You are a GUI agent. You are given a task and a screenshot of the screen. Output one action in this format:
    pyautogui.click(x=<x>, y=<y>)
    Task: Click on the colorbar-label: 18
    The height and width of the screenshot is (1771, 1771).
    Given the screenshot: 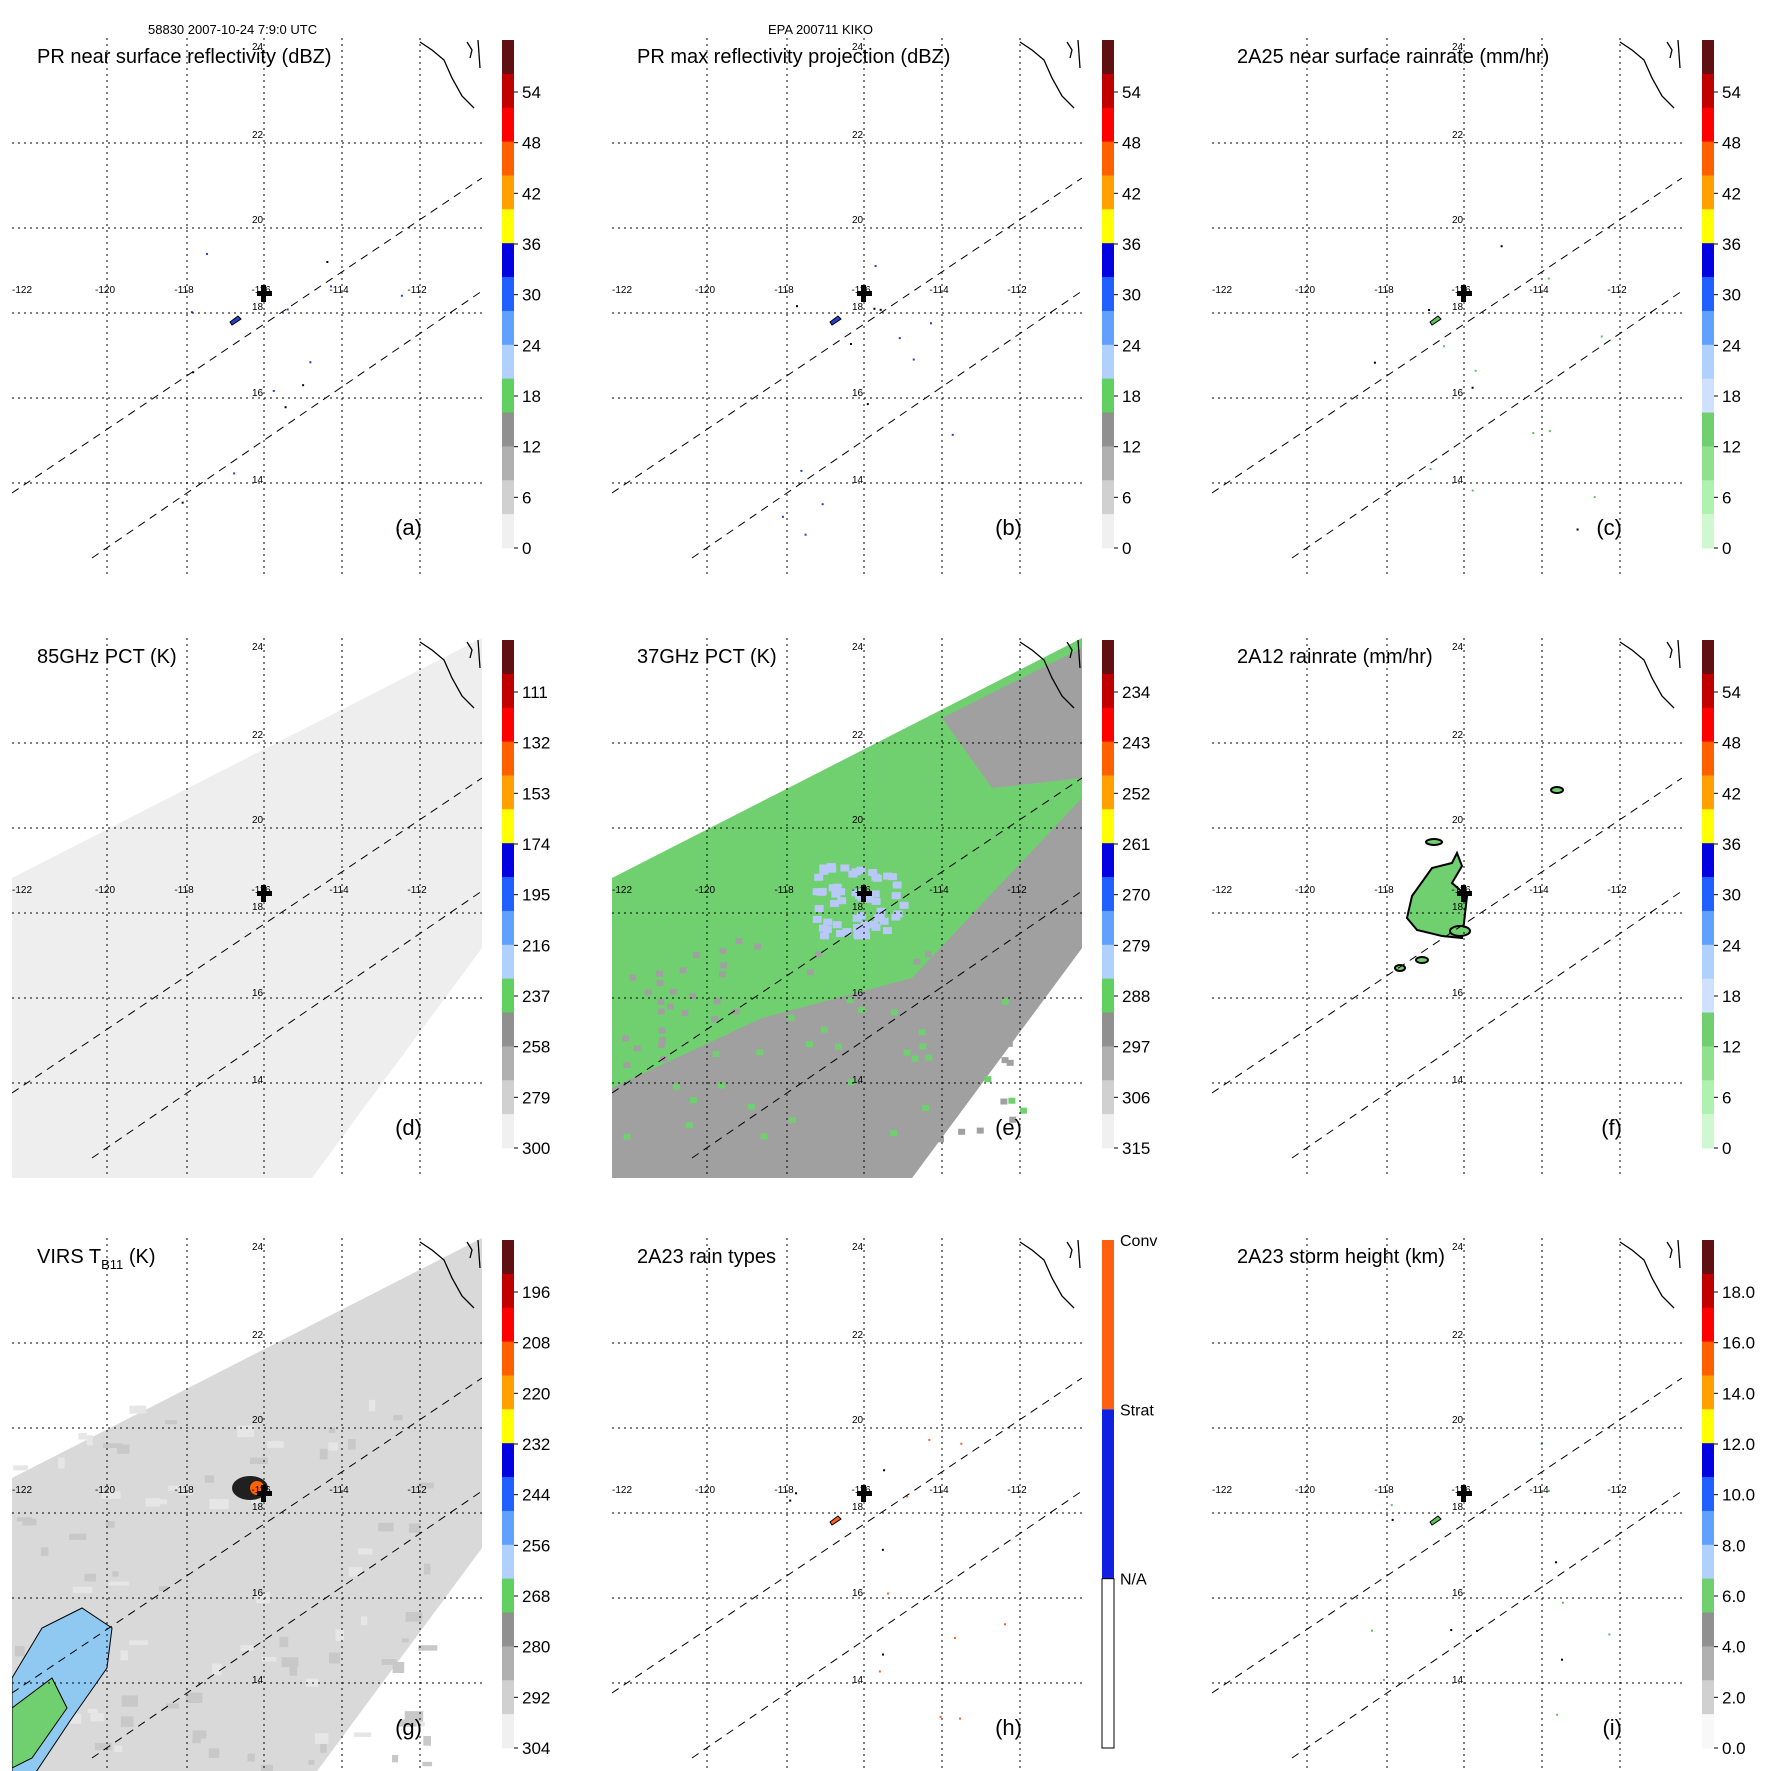 What is the action you would take?
    pyautogui.click(x=1731, y=396)
    